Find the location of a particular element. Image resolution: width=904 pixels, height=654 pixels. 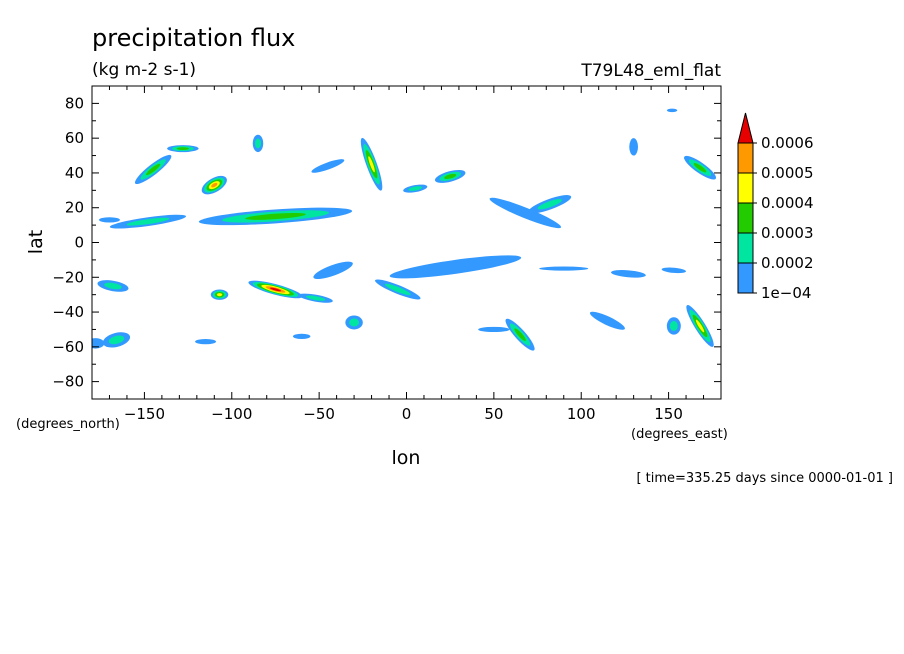

chart-units: (kg m-2 s-1) is located at coordinates (144, 70).